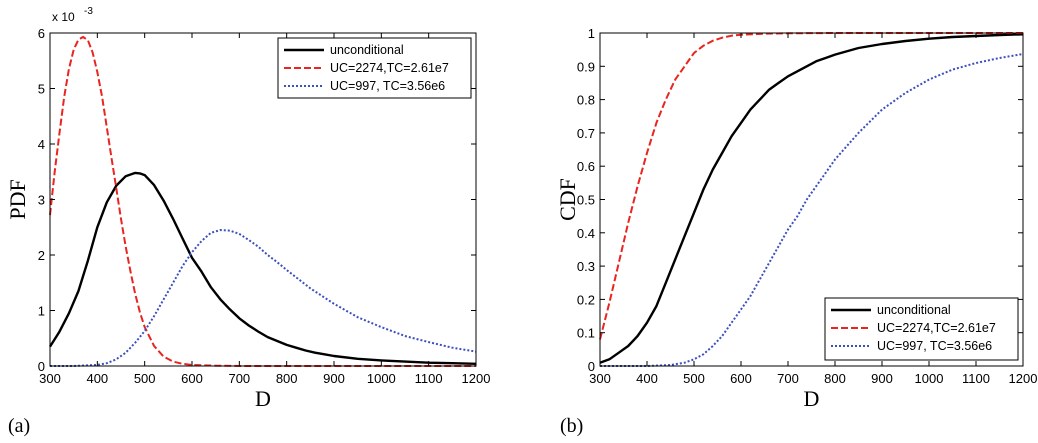 This screenshot has width=1038, height=443. What do you see at coordinates (591, 366) in the screenshot?
I see `chartb-ytick-label: 0` at bounding box center [591, 366].